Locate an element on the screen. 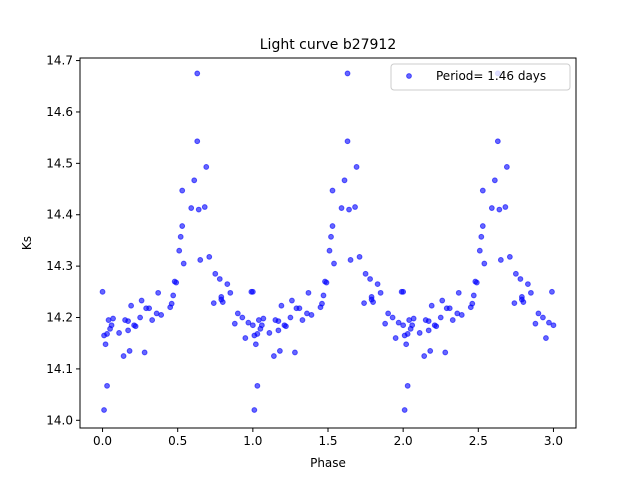  x-axis-label: Phase is located at coordinates (328, 463).